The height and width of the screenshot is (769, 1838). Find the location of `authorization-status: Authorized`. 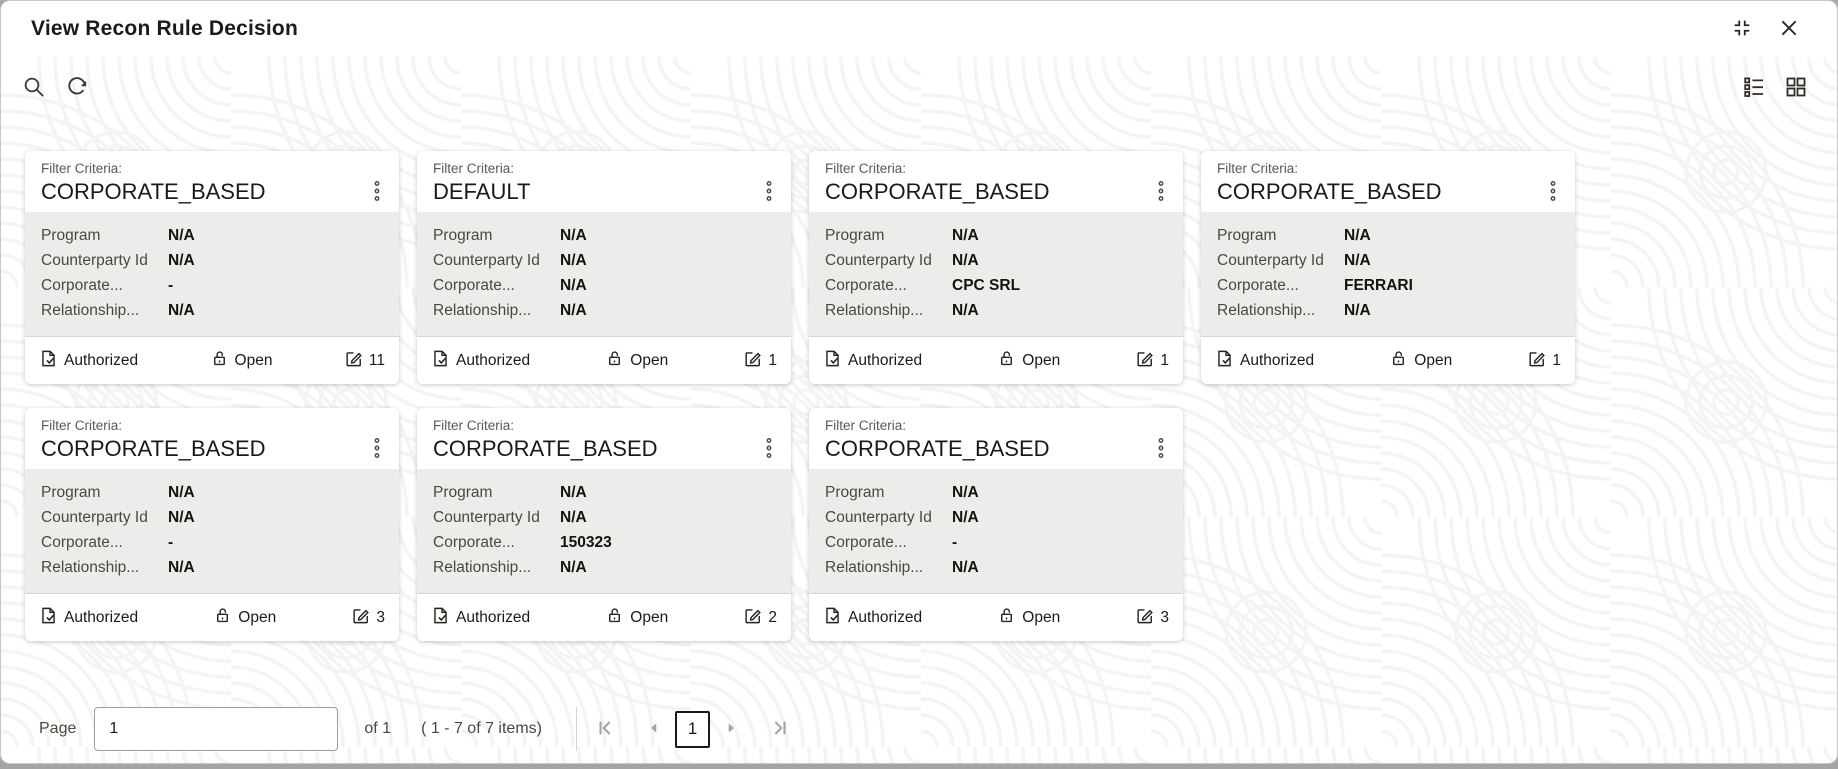

authorization-status: Authorized is located at coordinates (872, 618).